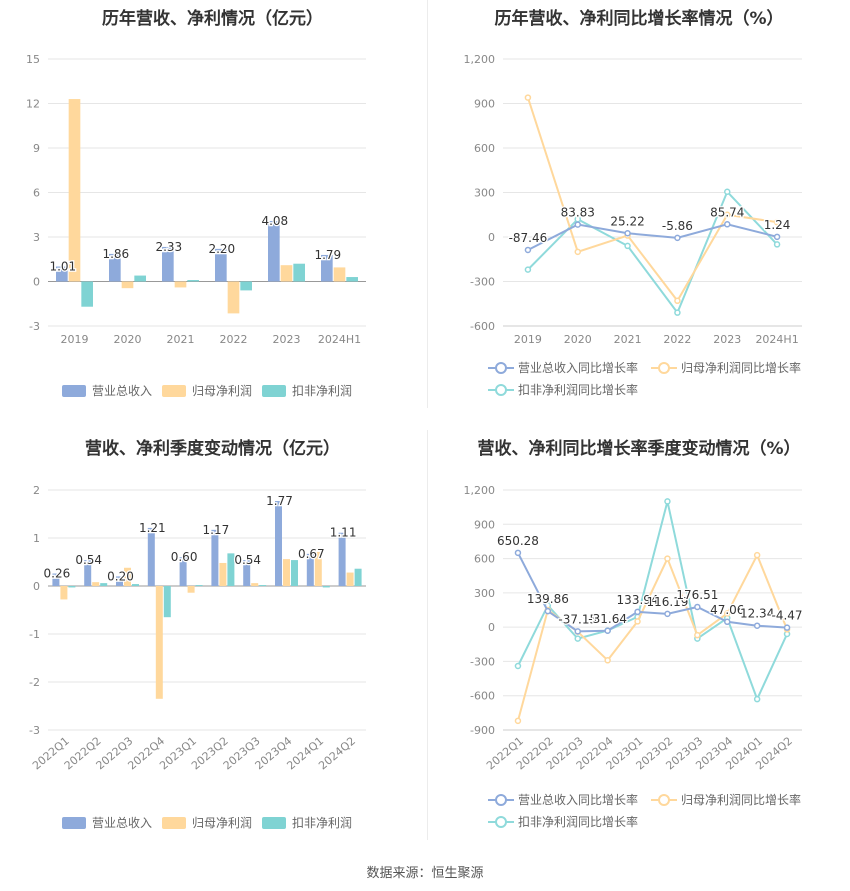 This screenshot has width=850, height=891. I want to click on x-tick-label: 2021, so click(181, 339).